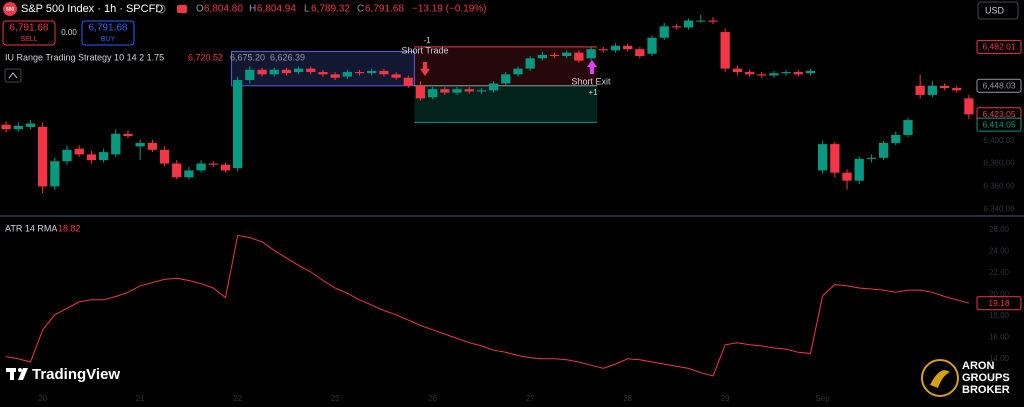  What do you see at coordinates (627, 398) in the screenshot?
I see `x-tick-label: 28` at bounding box center [627, 398].